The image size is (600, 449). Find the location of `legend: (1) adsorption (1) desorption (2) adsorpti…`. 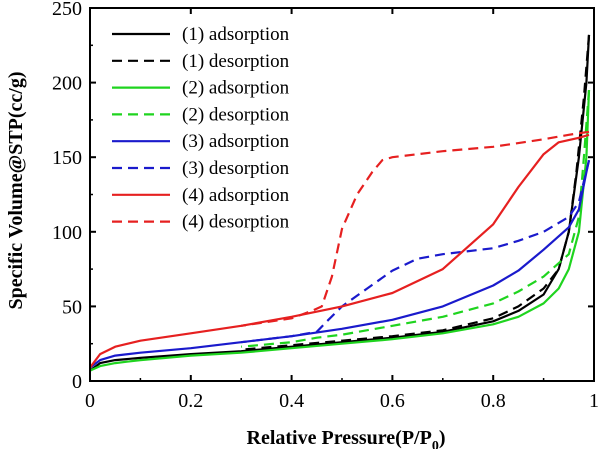

legend: (1) adsorption (1) desorption (2) adsorpti… is located at coordinates (201, 128).